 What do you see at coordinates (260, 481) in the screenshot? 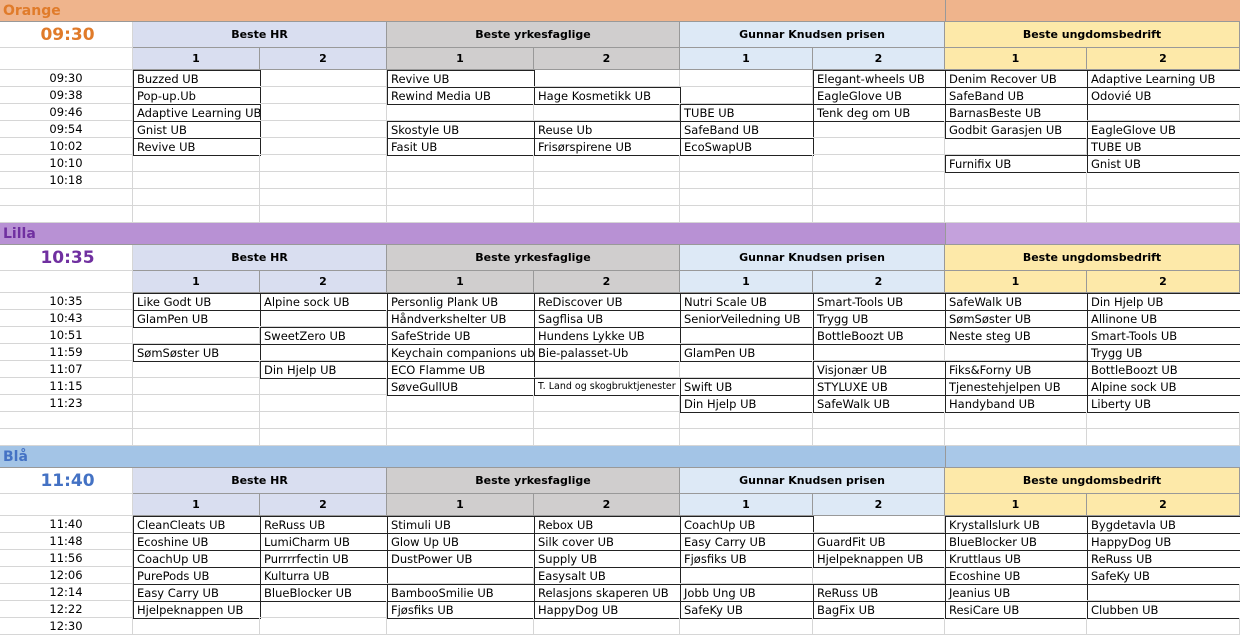
I see `group-header: Beste HR` at bounding box center [260, 481].